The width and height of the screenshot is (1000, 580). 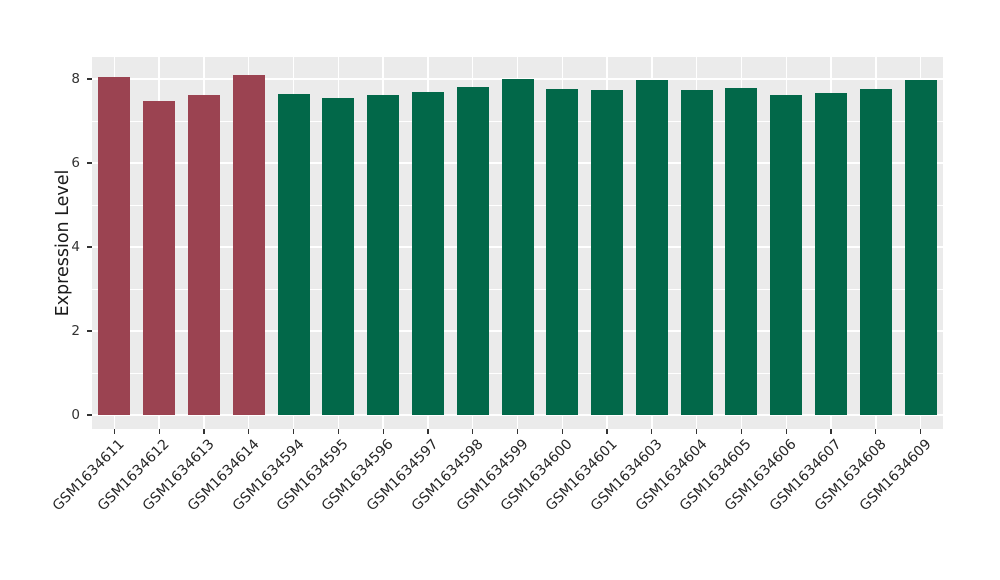 What do you see at coordinates (159, 257) in the screenshot?
I see `bar-GSM1634612` at bounding box center [159, 257].